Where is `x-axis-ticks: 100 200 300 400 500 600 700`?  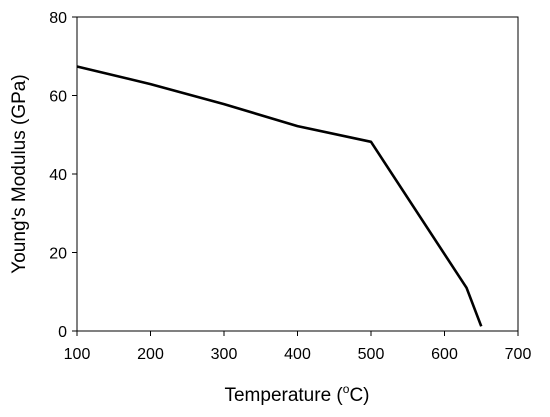
x-axis-ticks: 100 200 300 400 500 600 700 is located at coordinates (298, 347).